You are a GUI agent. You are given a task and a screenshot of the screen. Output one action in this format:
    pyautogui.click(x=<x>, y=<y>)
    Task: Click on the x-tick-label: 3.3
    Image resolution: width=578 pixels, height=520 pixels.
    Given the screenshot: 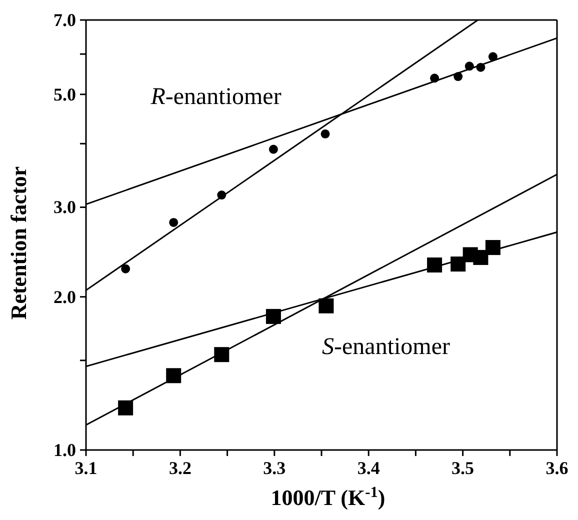 What is the action you would take?
    pyautogui.click(x=274, y=468)
    